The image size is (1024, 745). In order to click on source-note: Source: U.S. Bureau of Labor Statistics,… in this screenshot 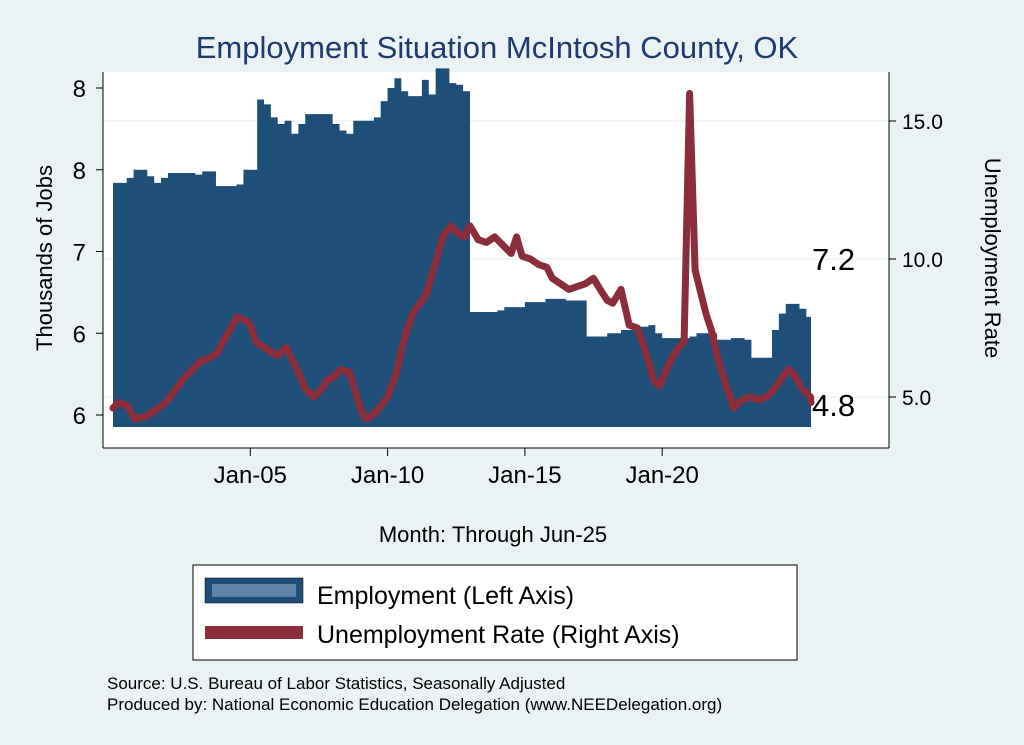, I will do `click(336, 683)`.